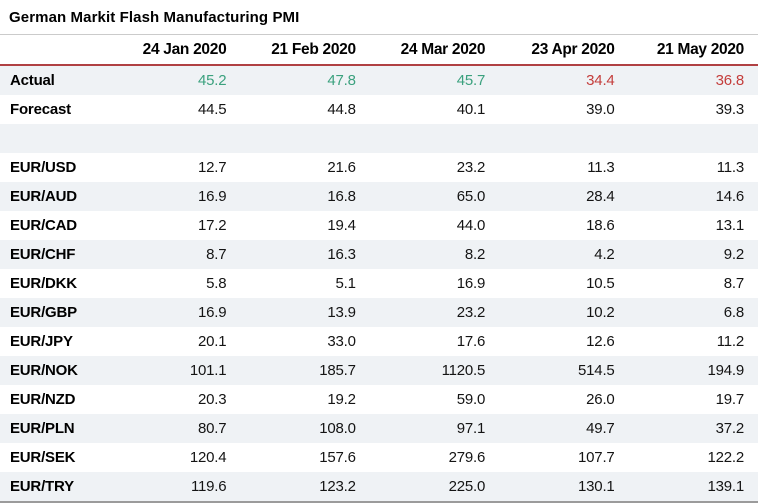  Describe the element at coordinates (725, 370) in the screenshot. I see `value-cell: 194.9` at that location.